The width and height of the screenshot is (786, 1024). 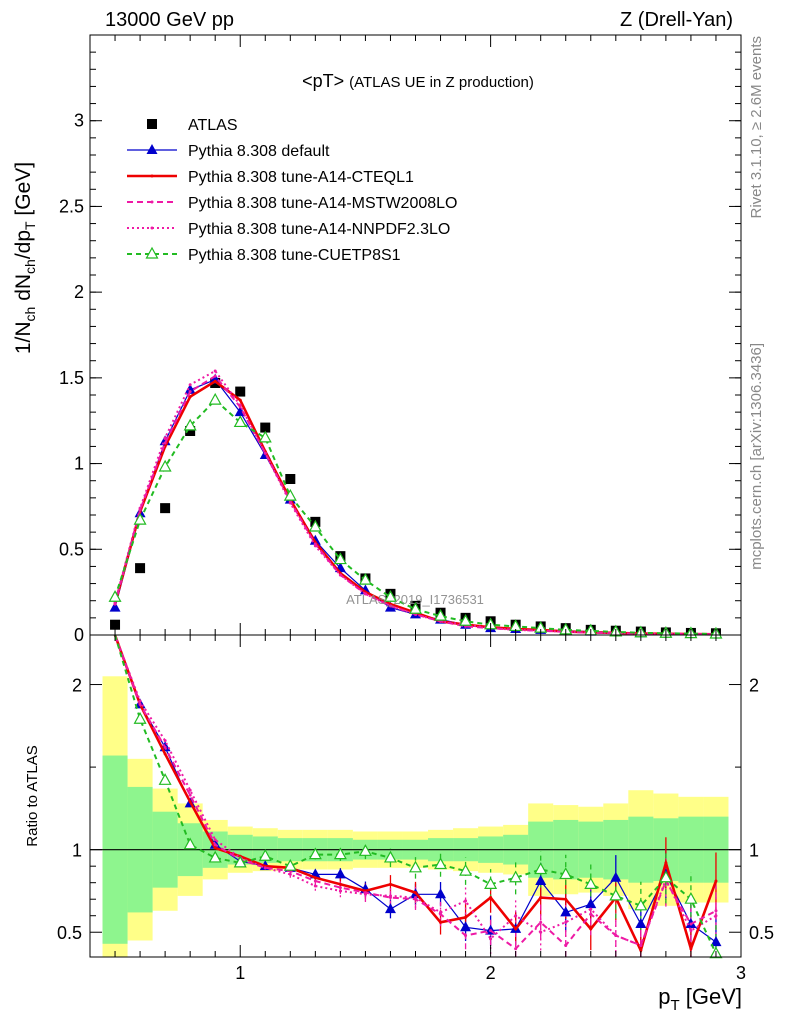 What do you see at coordinates (79, 121) in the screenshot?
I see `main-ytick-label: 3` at bounding box center [79, 121].